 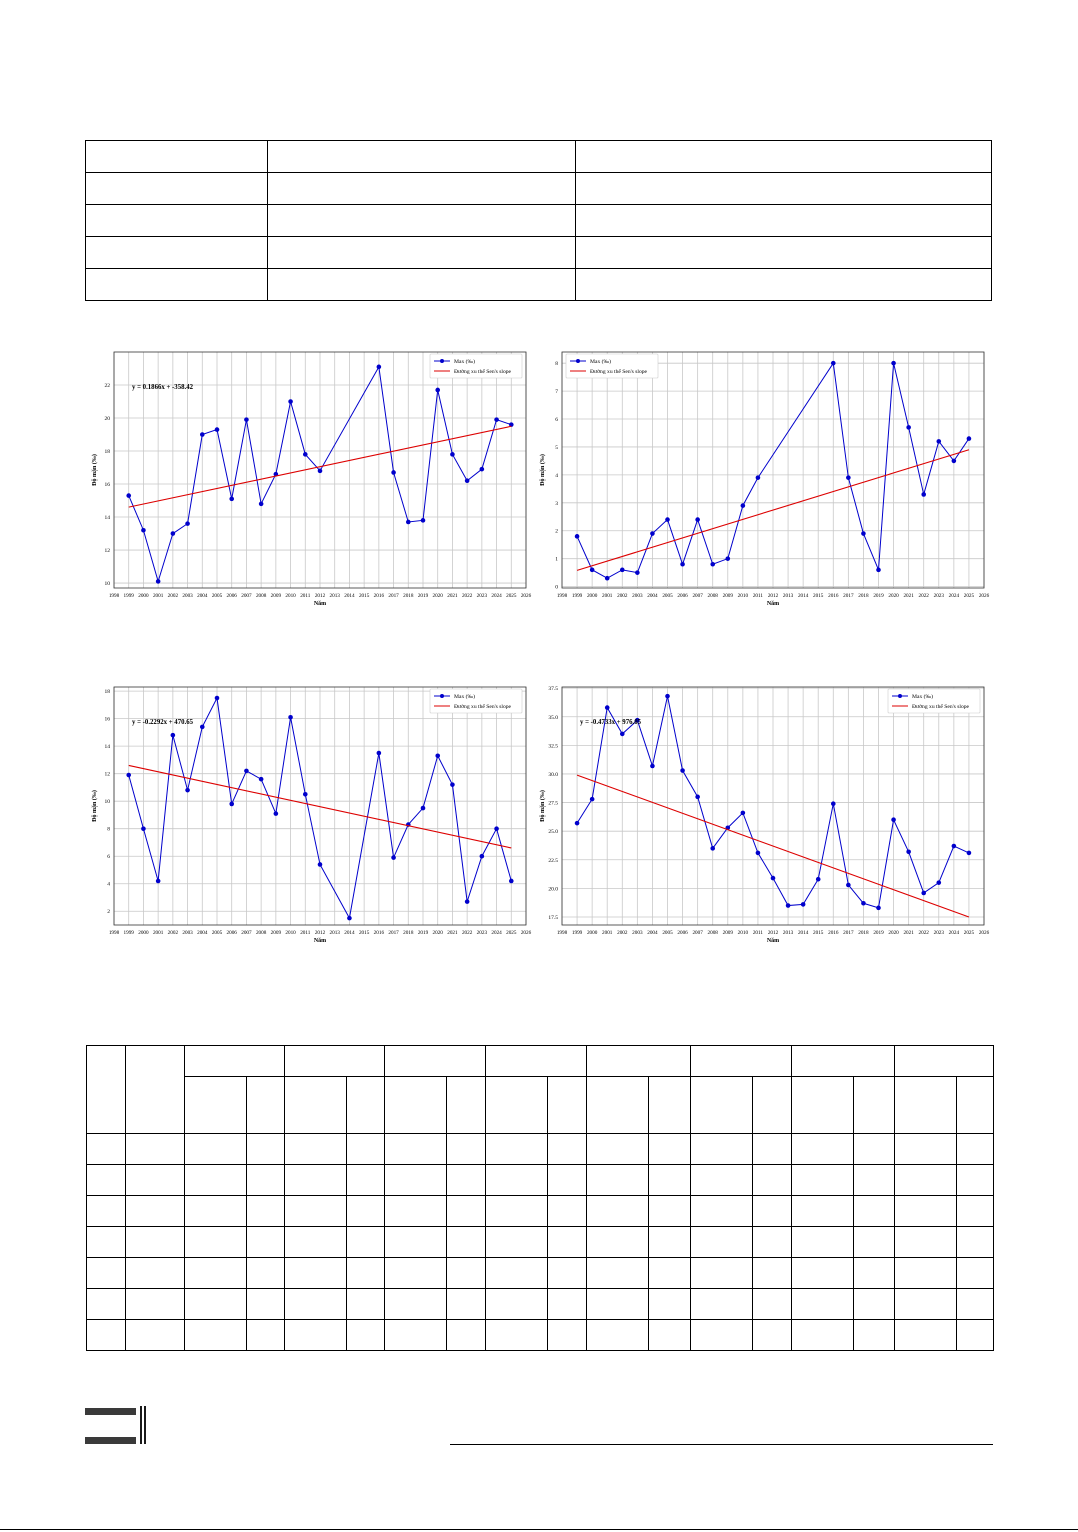 I want to click on max-salinity-line, so click(x=320, y=474).